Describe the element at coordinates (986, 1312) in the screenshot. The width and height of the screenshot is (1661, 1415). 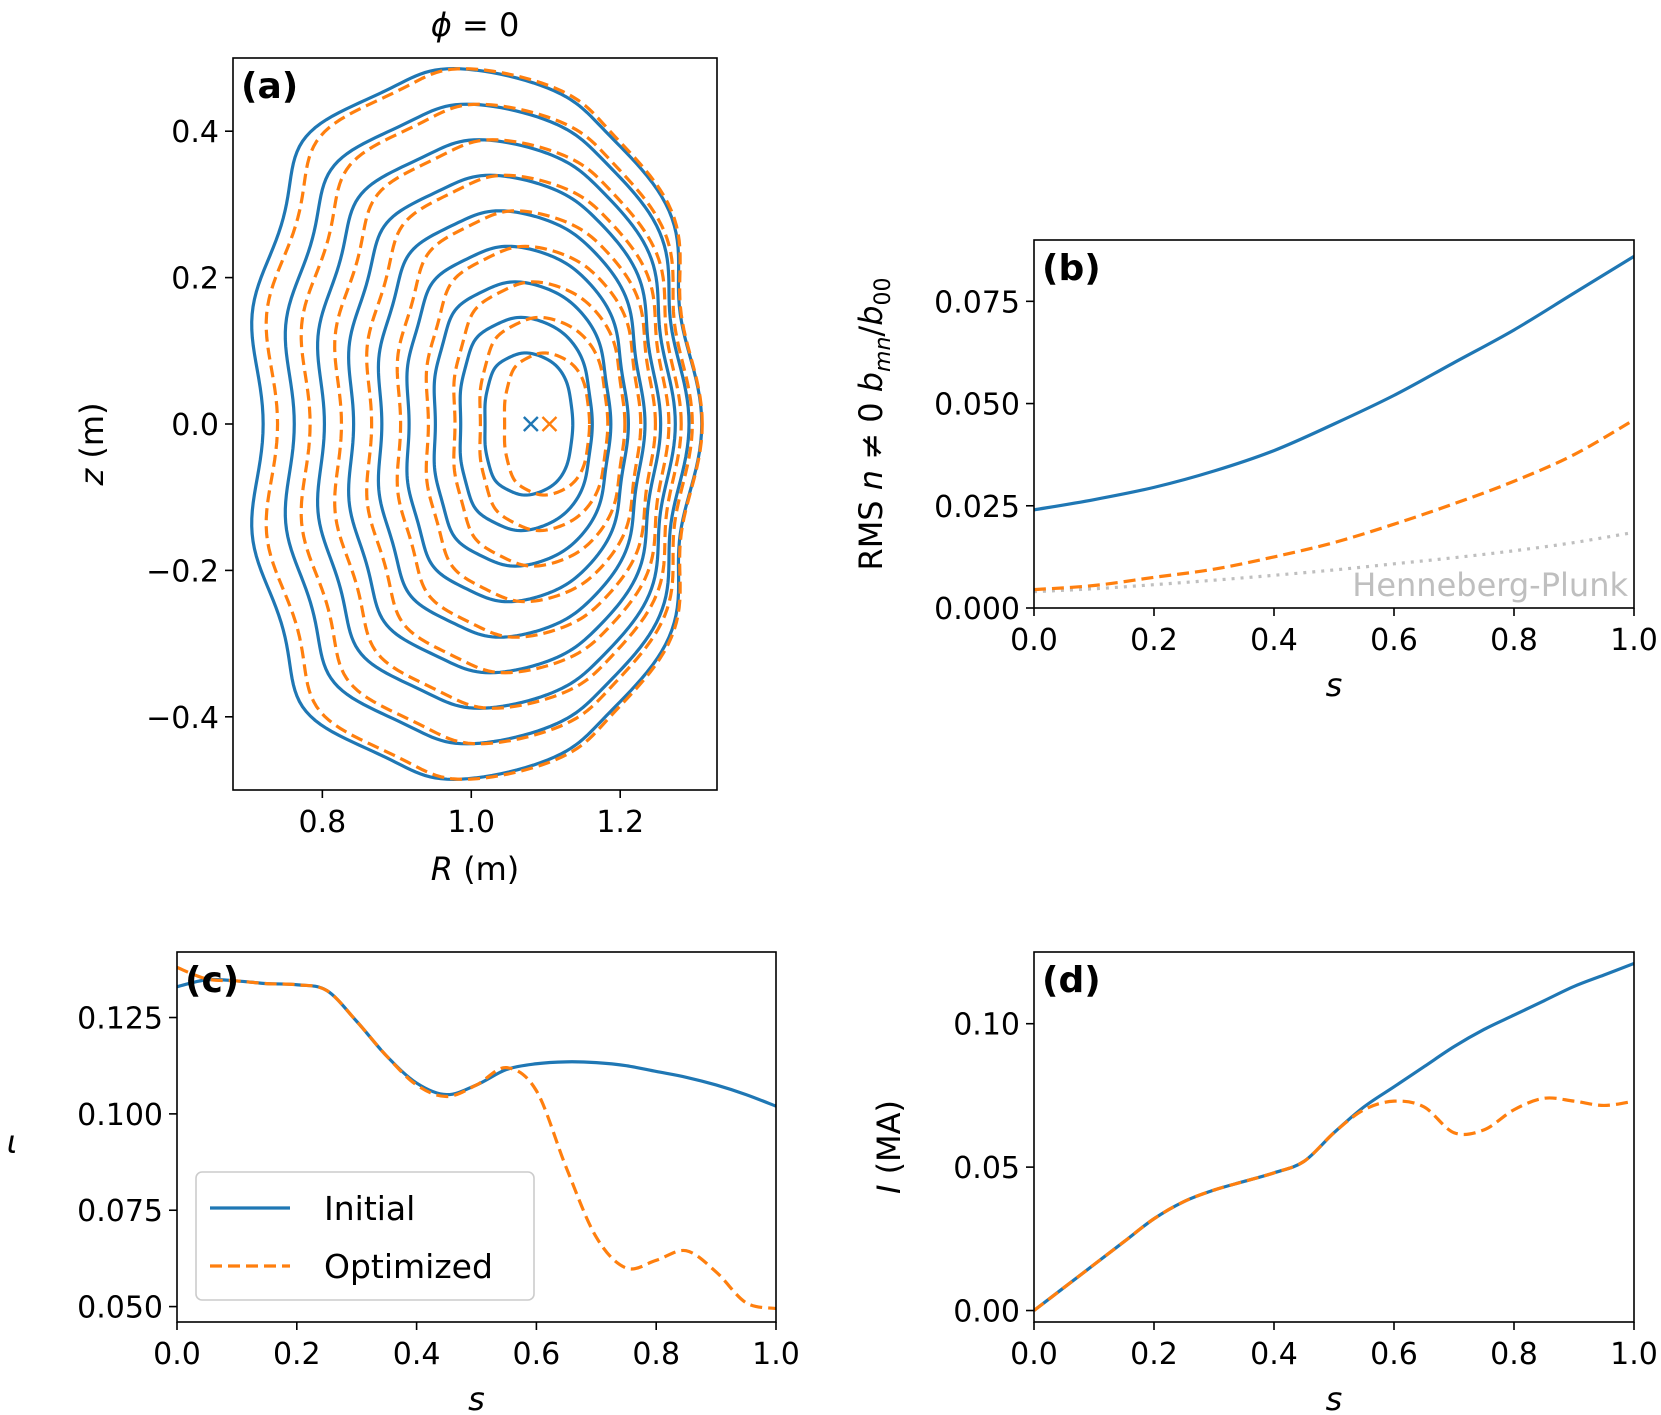
I see `y-tick-label: 0.00` at that location.